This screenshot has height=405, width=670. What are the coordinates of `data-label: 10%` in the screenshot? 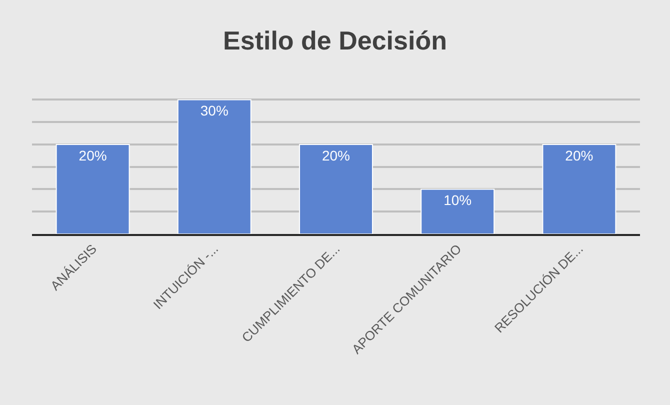 It's located at (458, 200).